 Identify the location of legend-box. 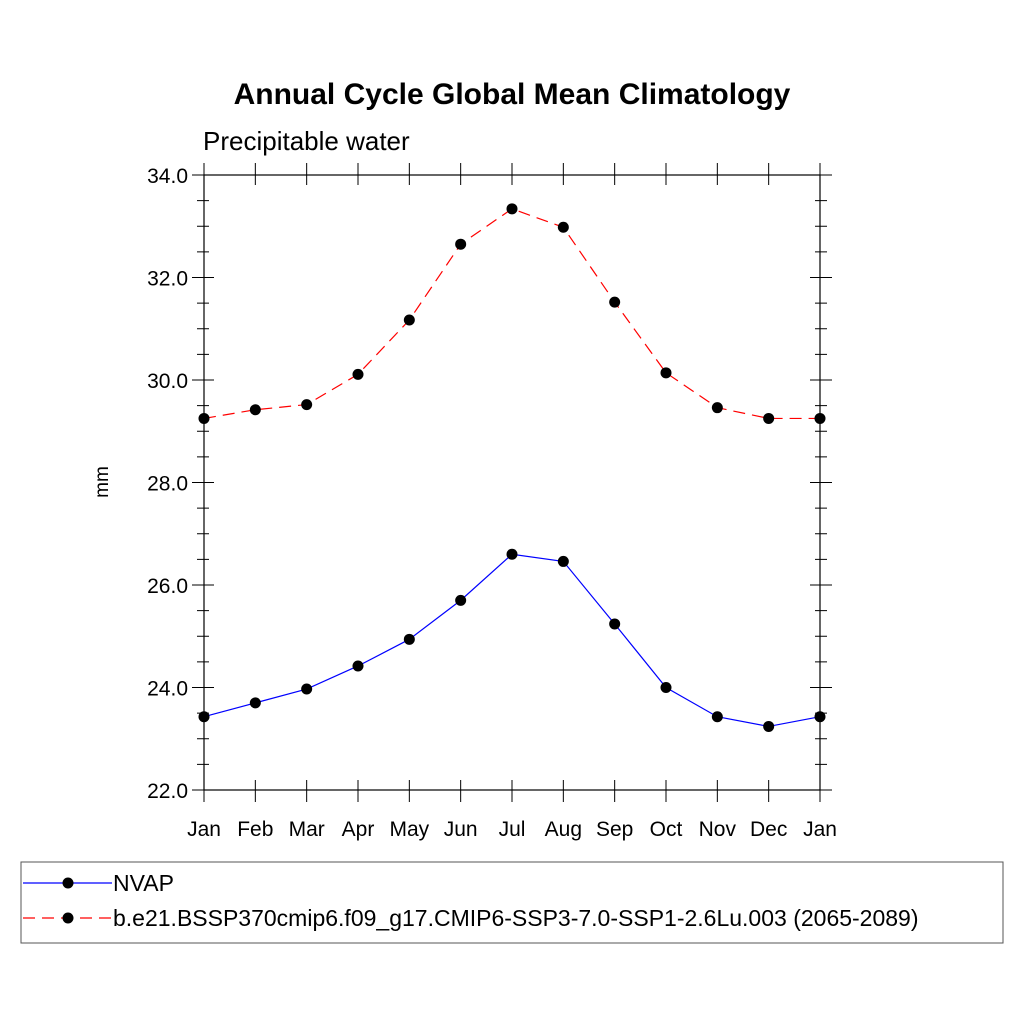
(512, 902).